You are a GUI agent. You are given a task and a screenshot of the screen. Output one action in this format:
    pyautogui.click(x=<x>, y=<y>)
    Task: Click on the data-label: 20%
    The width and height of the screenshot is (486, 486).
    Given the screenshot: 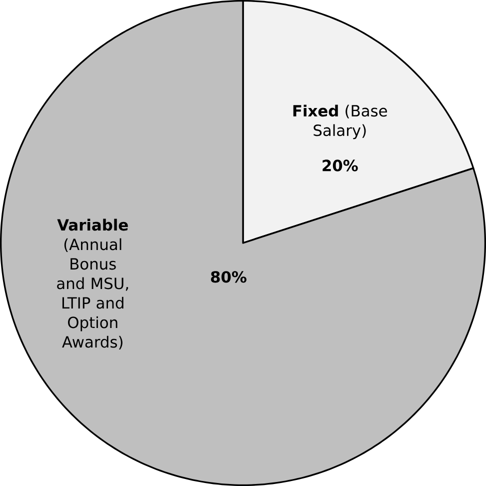 What is the action you would take?
    pyautogui.click(x=340, y=166)
    